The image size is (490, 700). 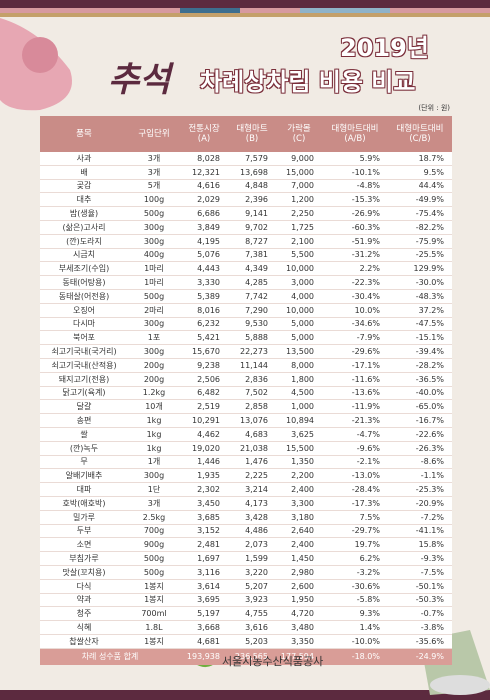 What do you see at coordinates (299, 200) in the screenshot?
I see `cell: 1,200` at bounding box center [299, 200].